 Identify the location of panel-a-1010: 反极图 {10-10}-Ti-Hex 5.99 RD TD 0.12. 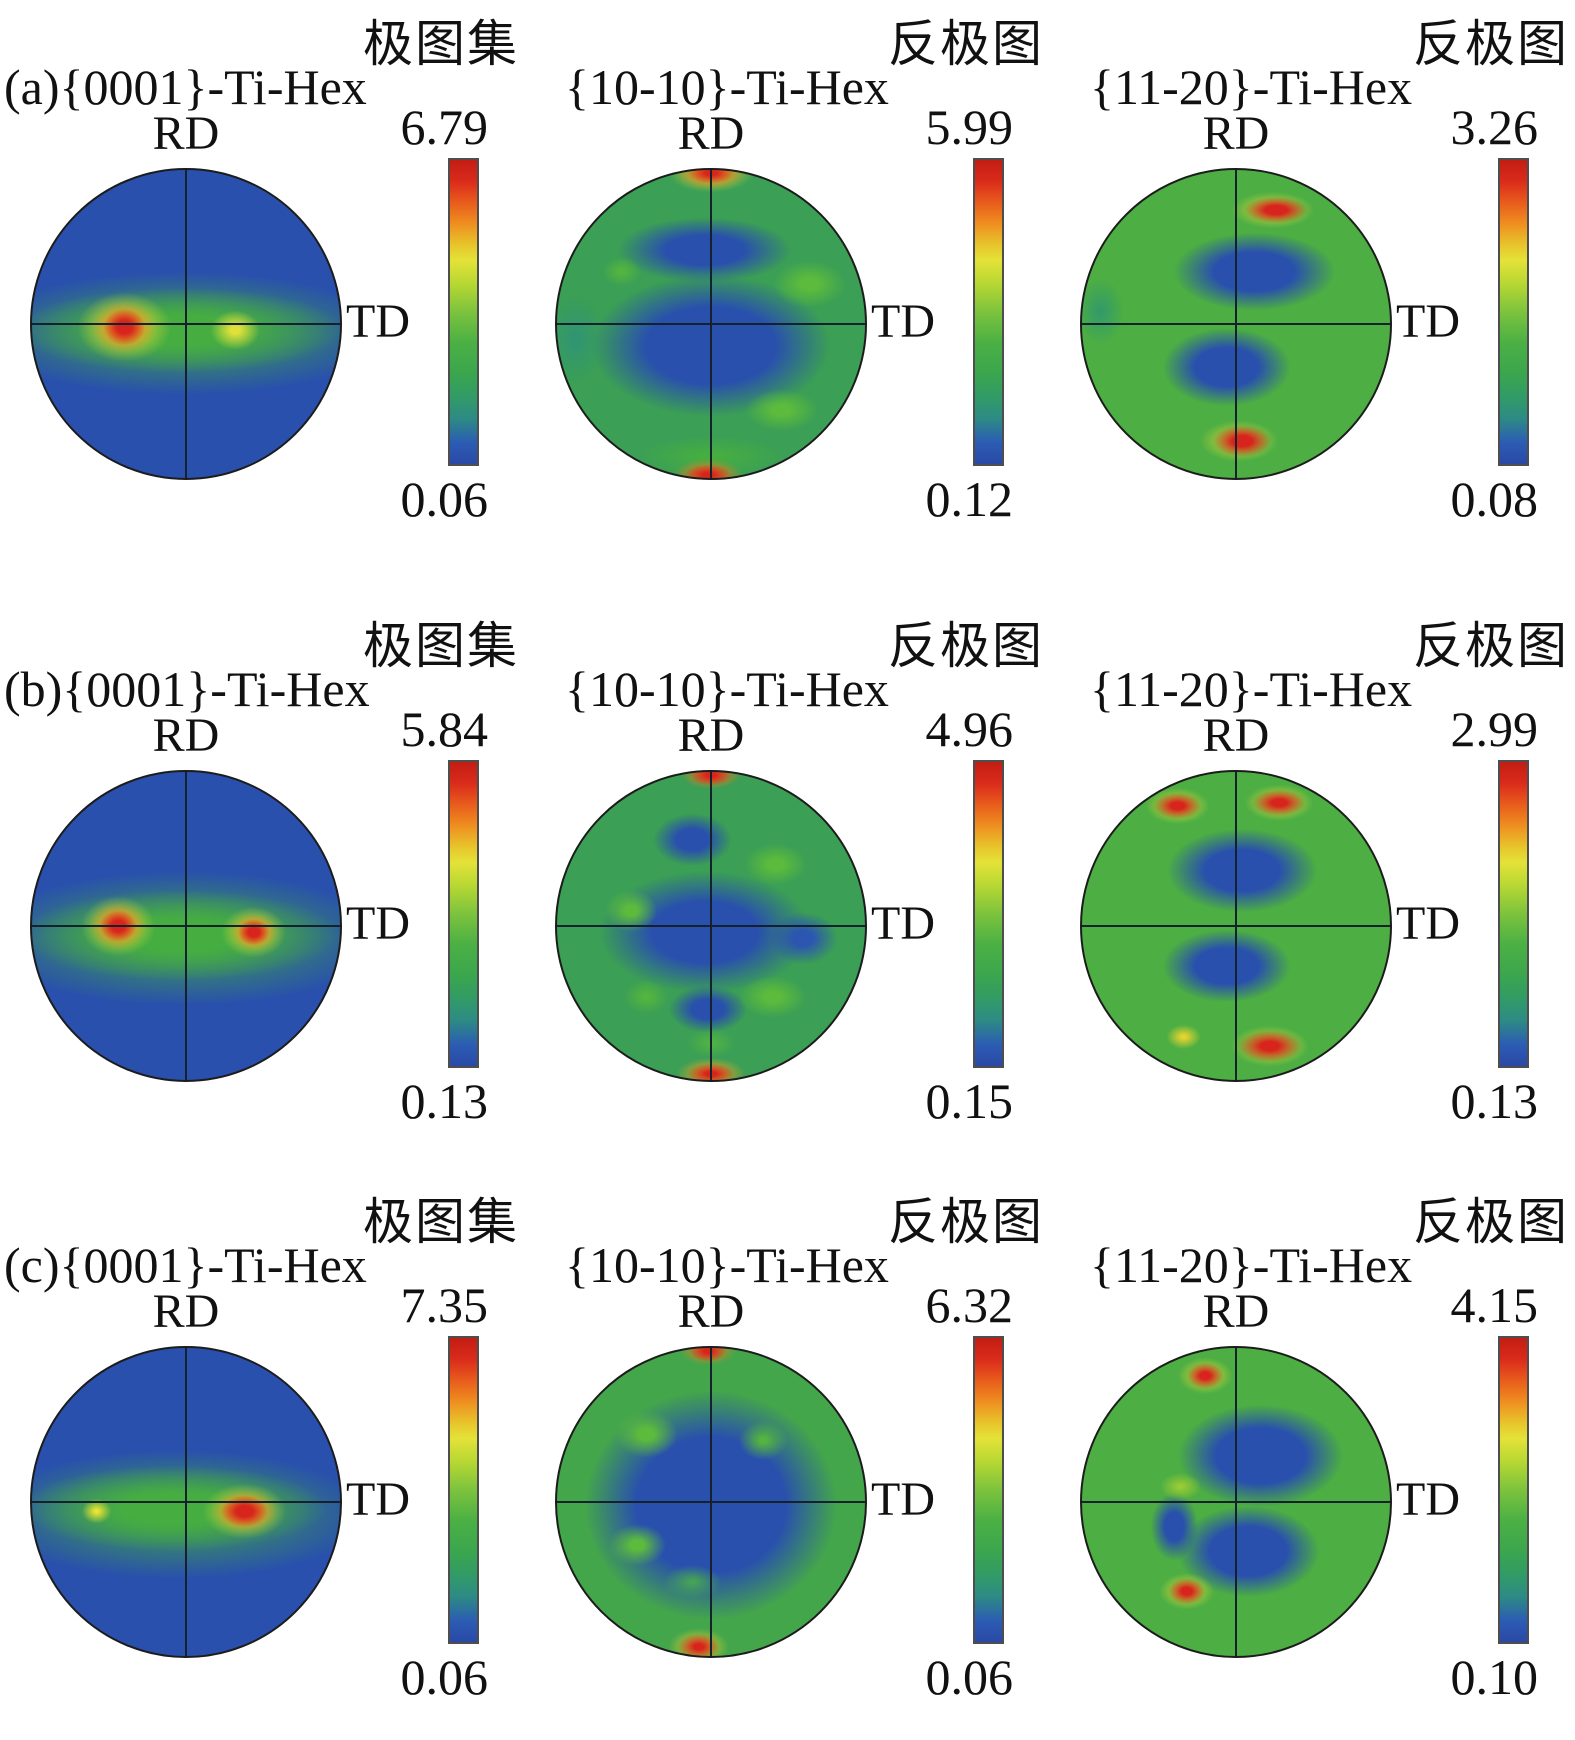
(787, 281).